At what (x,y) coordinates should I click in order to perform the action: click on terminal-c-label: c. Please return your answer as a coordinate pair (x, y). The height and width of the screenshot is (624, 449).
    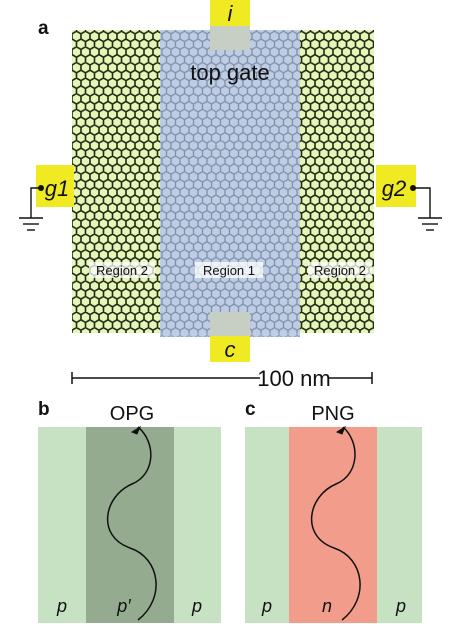
    Looking at the image, I should click on (230, 349).